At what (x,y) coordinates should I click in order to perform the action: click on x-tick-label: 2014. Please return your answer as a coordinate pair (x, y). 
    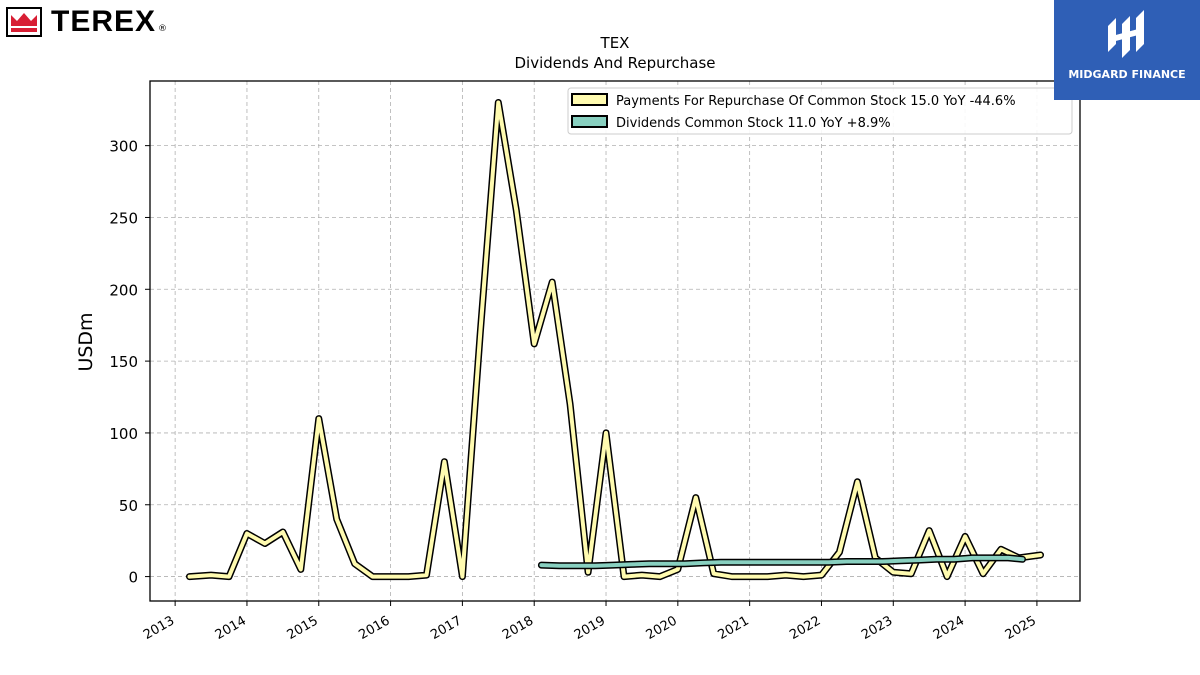
    Looking at the image, I should click on (231, 628).